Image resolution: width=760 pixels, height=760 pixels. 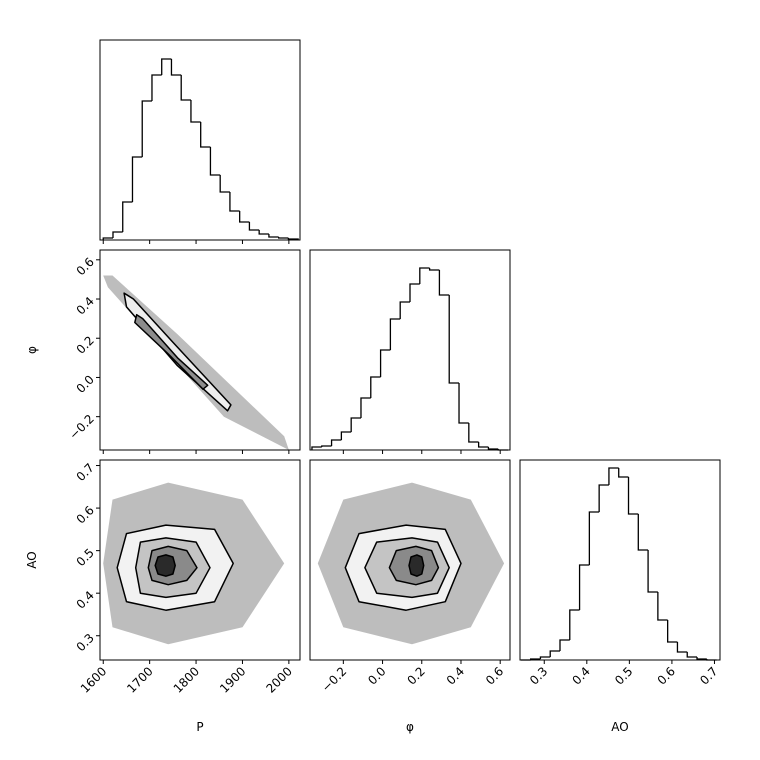 What do you see at coordinates (85, 557) in the screenshot?
I see `y-tick-label: 0.5` at bounding box center [85, 557].